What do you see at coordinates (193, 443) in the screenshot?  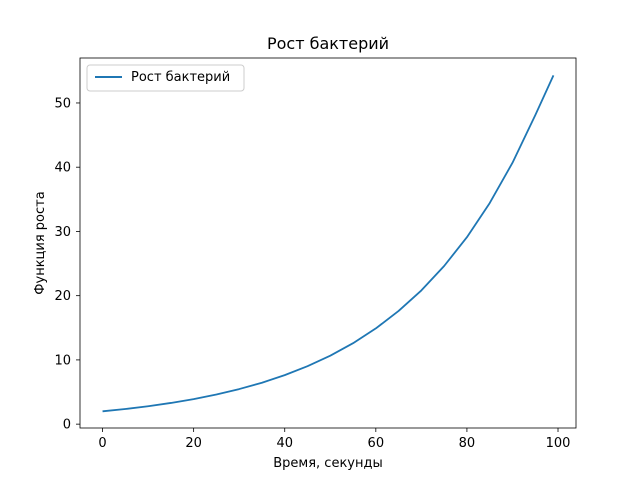 I see `x-tick-label: 20` at bounding box center [193, 443].